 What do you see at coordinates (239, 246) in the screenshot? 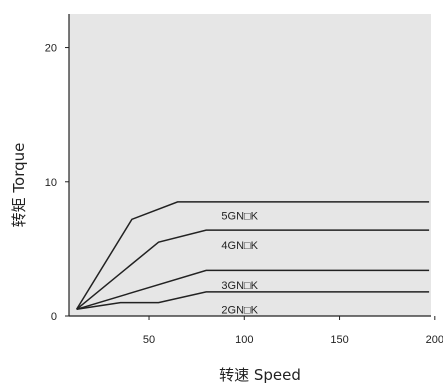
I see `series-label: 4GN□K` at bounding box center [239, 246].